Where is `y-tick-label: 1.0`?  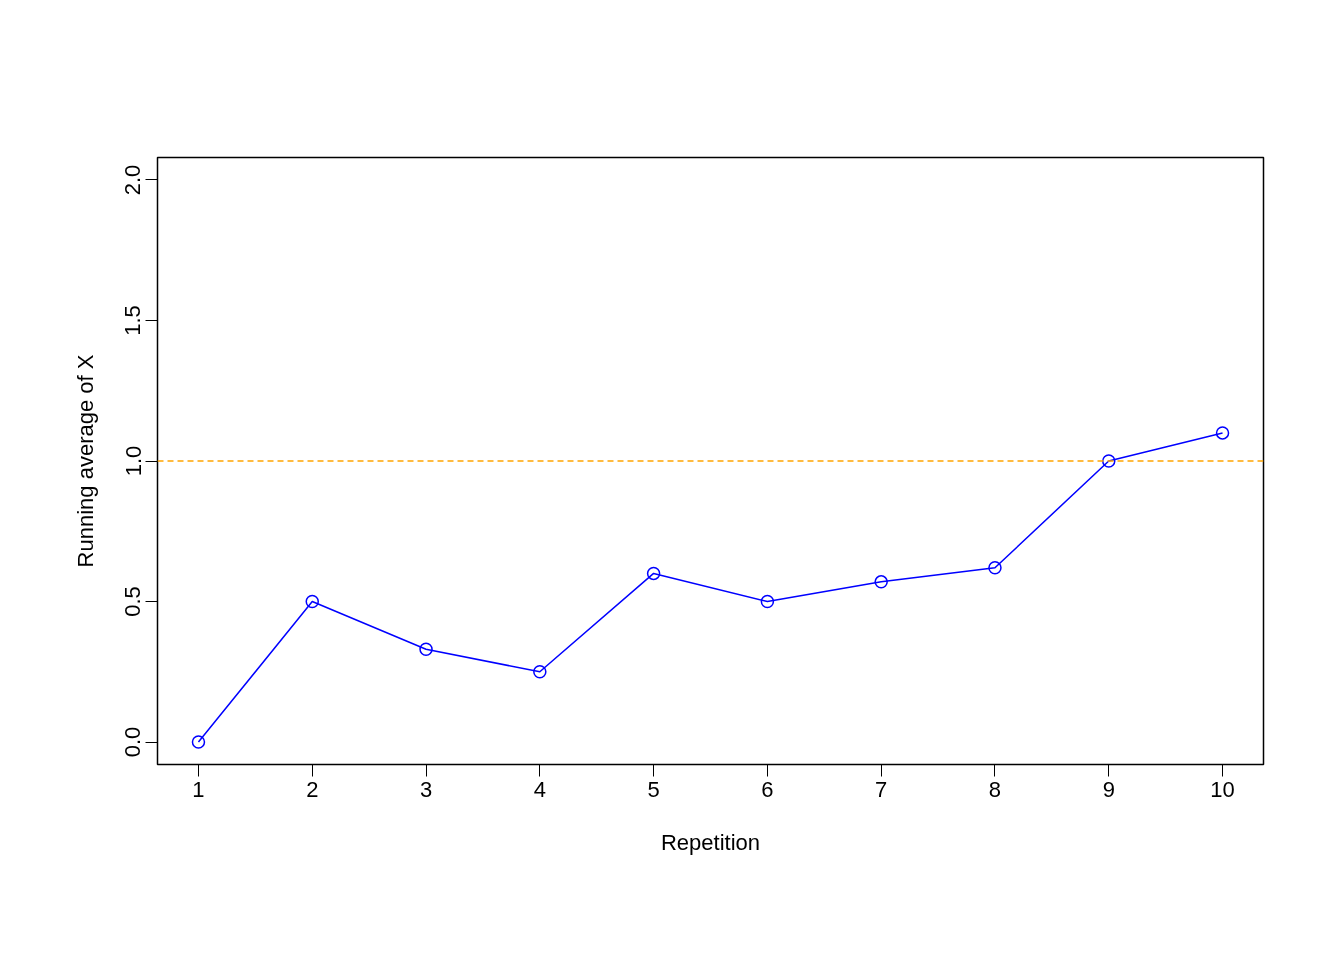
y-tick-label: 1.0 is located at coordinates (133, 461).